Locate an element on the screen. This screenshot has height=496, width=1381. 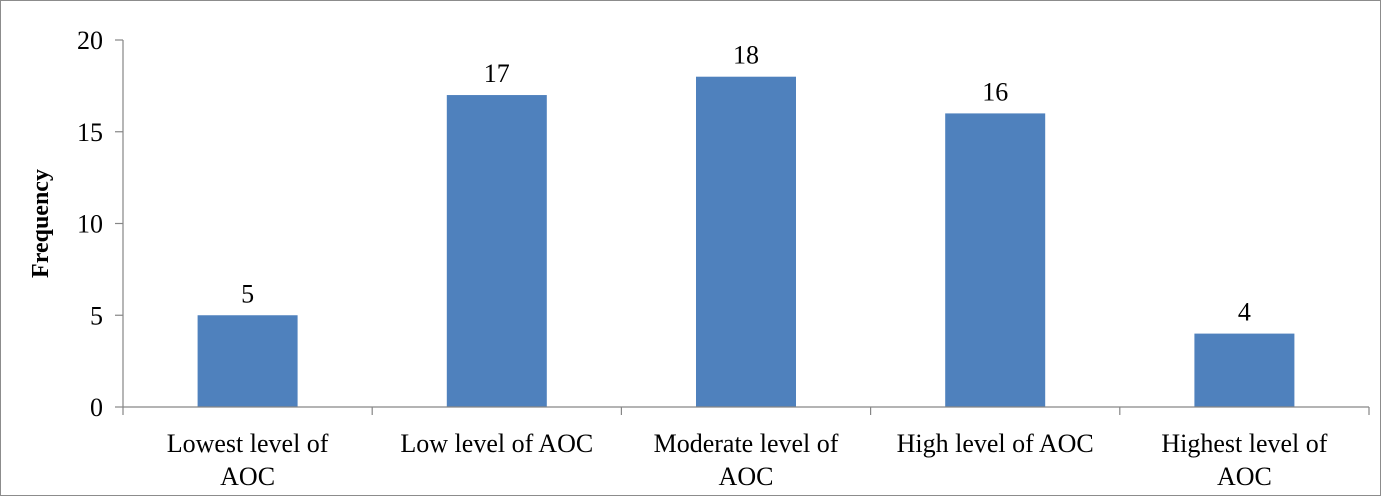
y-tick-label: 10 is located at coordinates (90, 224).